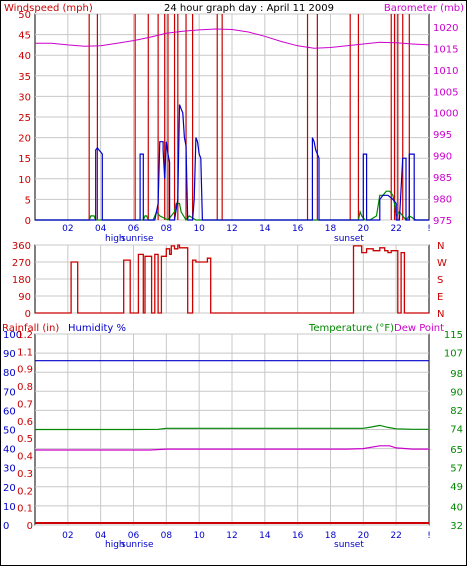 This screenshot has width=467, height=569. Describe the element at coordinates (442, 157) in the screenshot. I see `y-tick-label-barometer: 990` at that location.